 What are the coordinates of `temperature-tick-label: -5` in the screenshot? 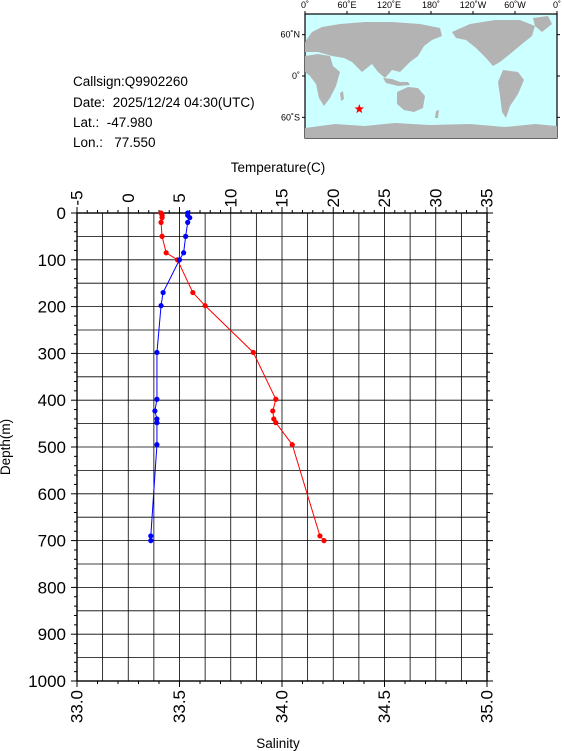 It's located at (77, 197).